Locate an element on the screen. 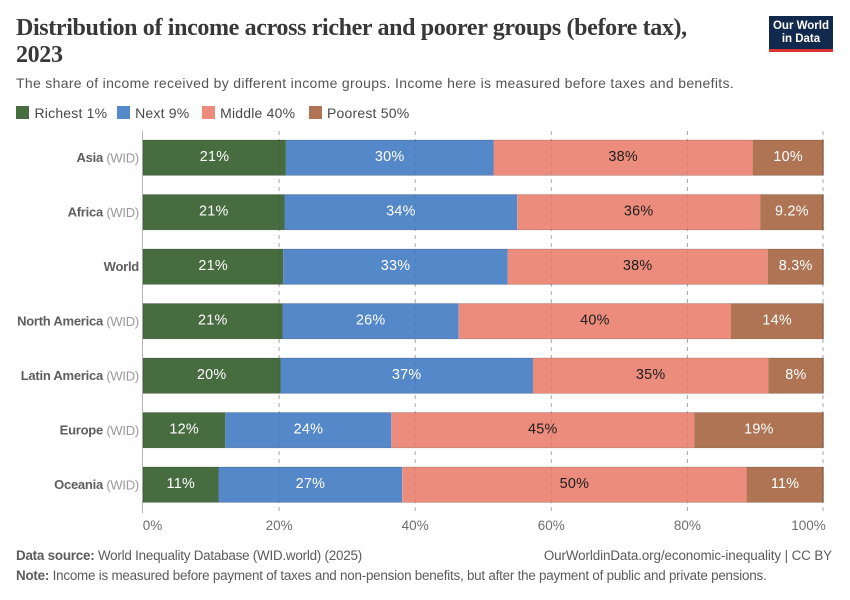  svg-text: Latin America (WID) is located at coordinates (80, 375).